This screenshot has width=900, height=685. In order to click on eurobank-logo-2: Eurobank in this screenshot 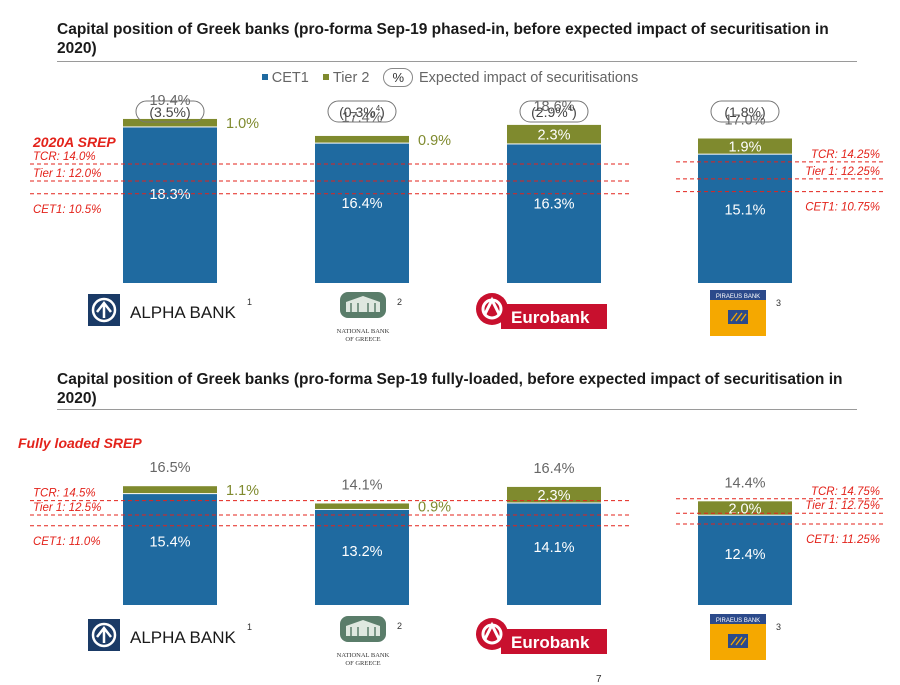, I will do `click(543, 638)`.